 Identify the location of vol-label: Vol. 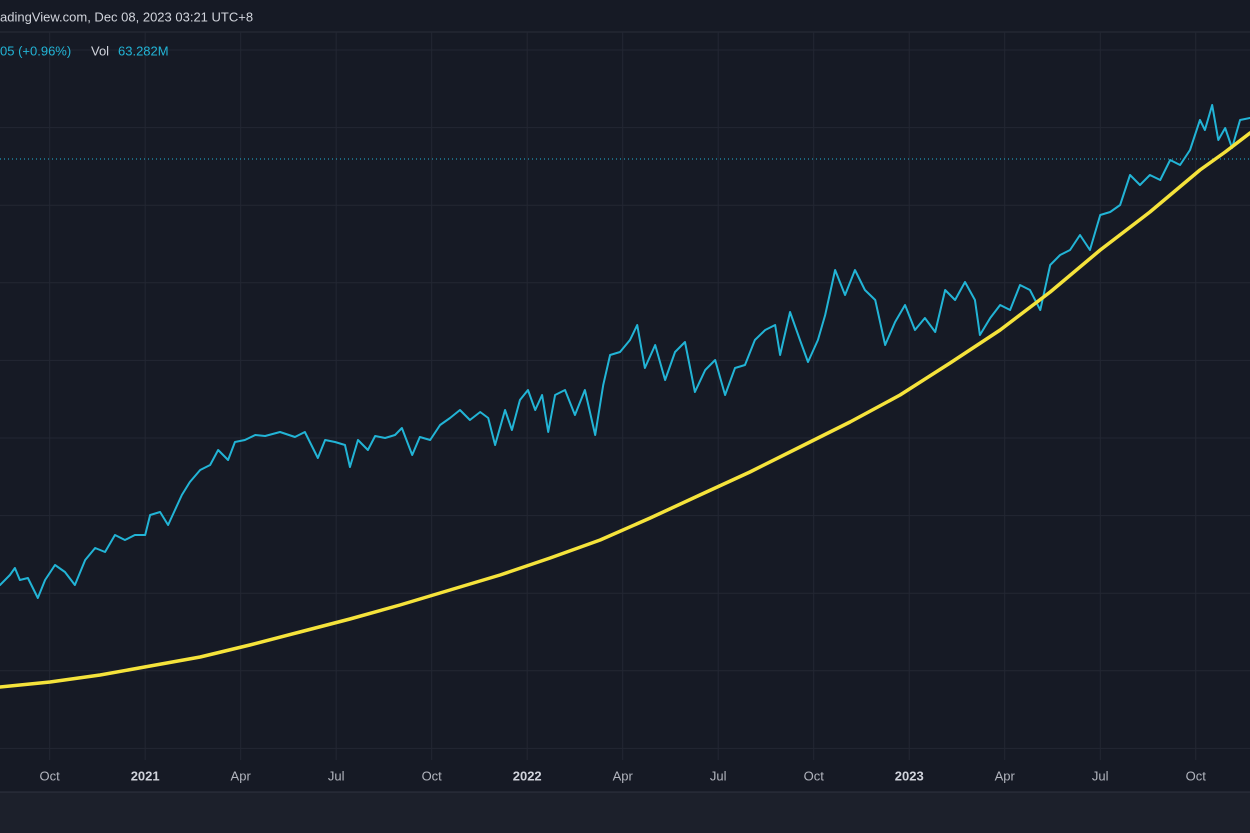
(100, 50).